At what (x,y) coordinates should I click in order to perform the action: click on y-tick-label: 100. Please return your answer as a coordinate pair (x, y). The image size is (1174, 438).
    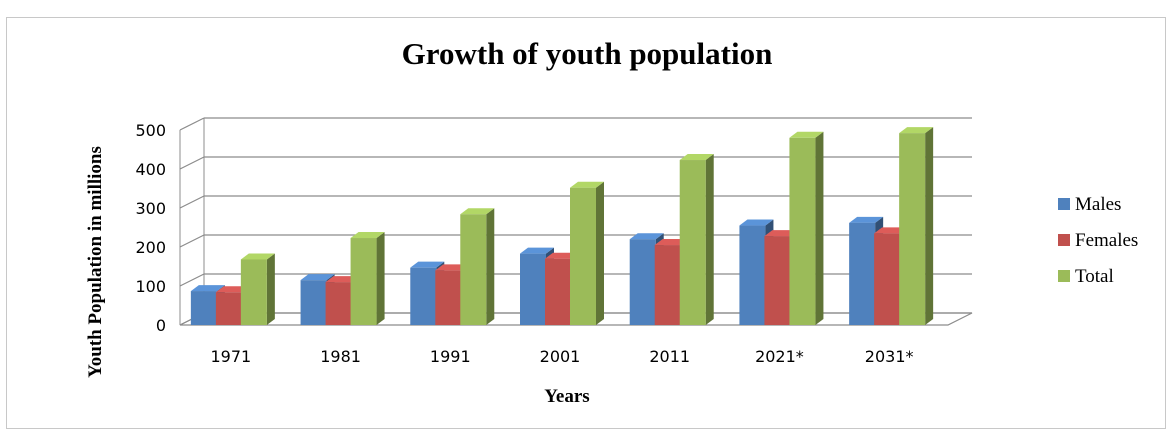
    Looking at the image, I should click on (150, 286).